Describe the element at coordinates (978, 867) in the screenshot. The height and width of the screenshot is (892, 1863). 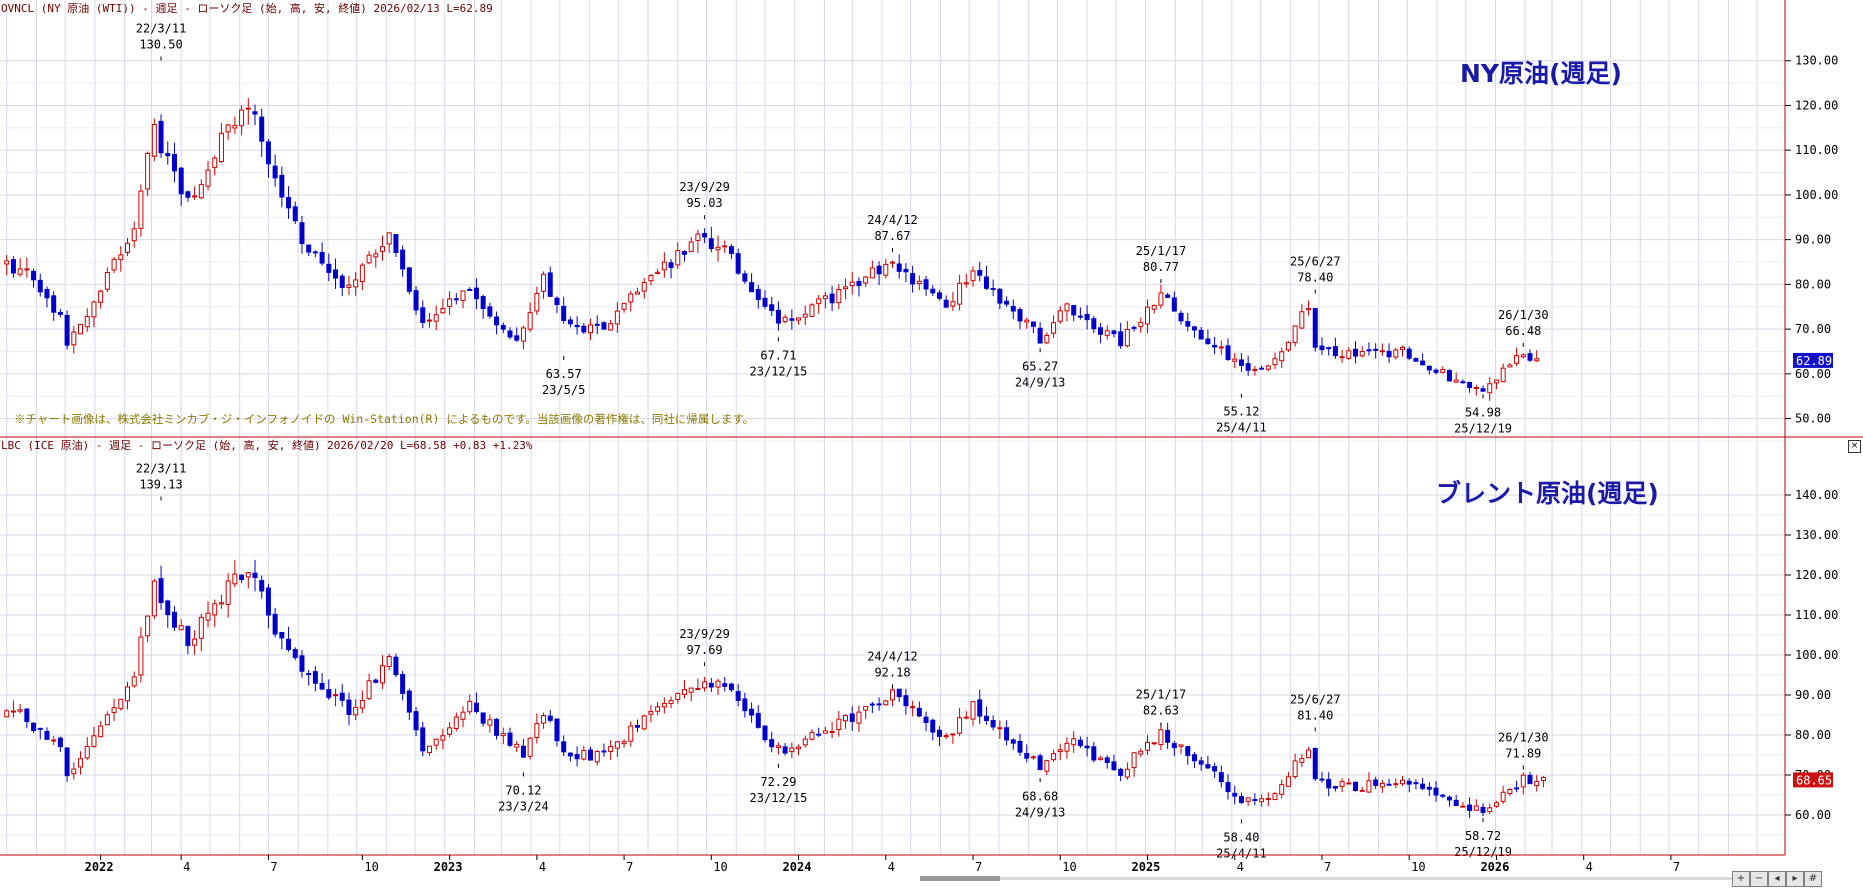
I see `x-tick-label: 7` at that location.